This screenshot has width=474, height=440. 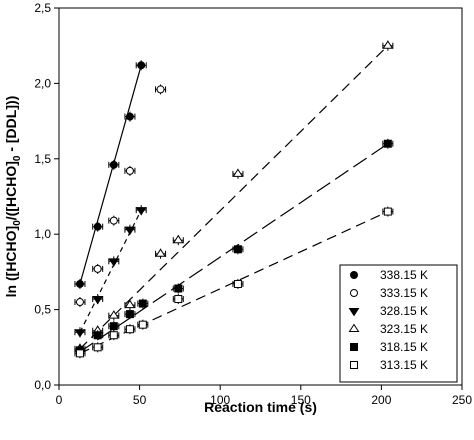 I want to click on y-axis-title: ln ([HCHO]0/([HCHO]0 - [DDL])), so click(x=13, y=197).